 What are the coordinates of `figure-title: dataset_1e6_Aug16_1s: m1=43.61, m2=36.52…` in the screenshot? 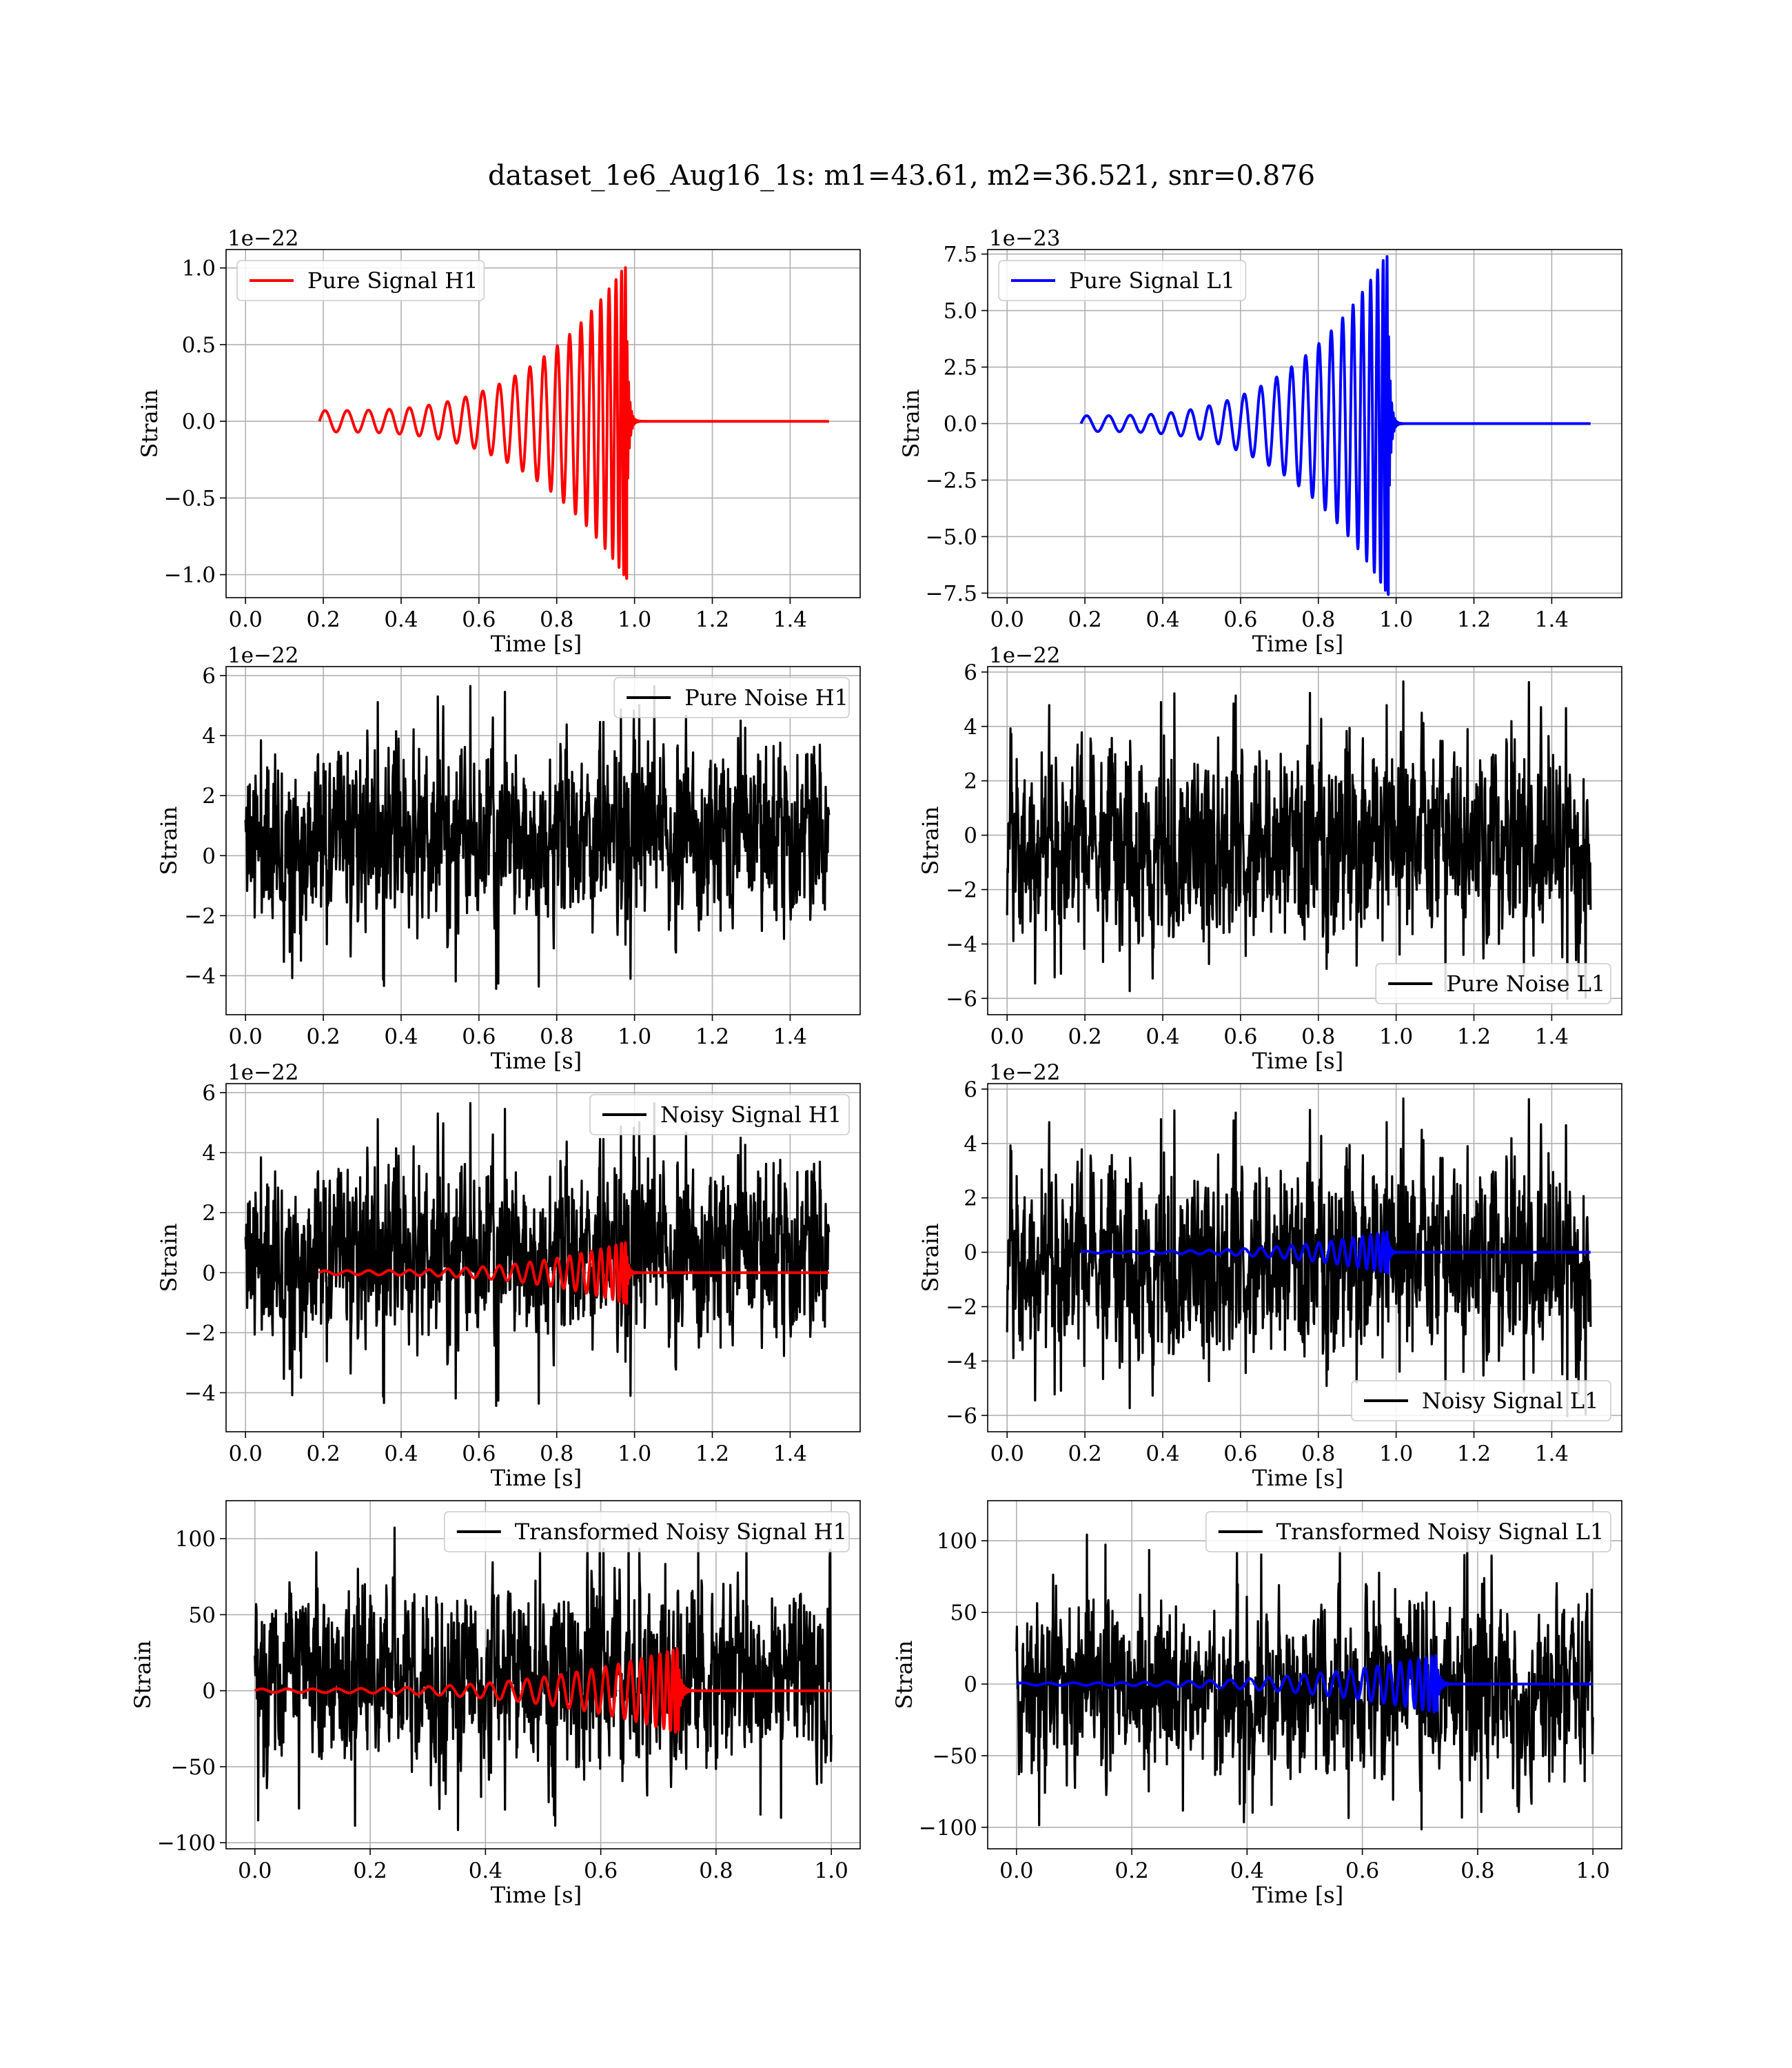 It's located at (901, 176).